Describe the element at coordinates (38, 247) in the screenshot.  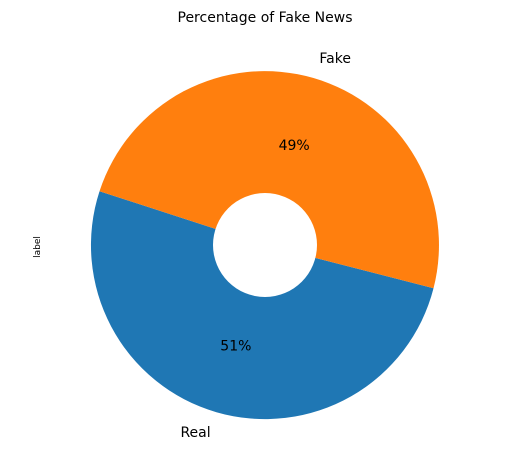
I see `y-axis-label: label` at that location.